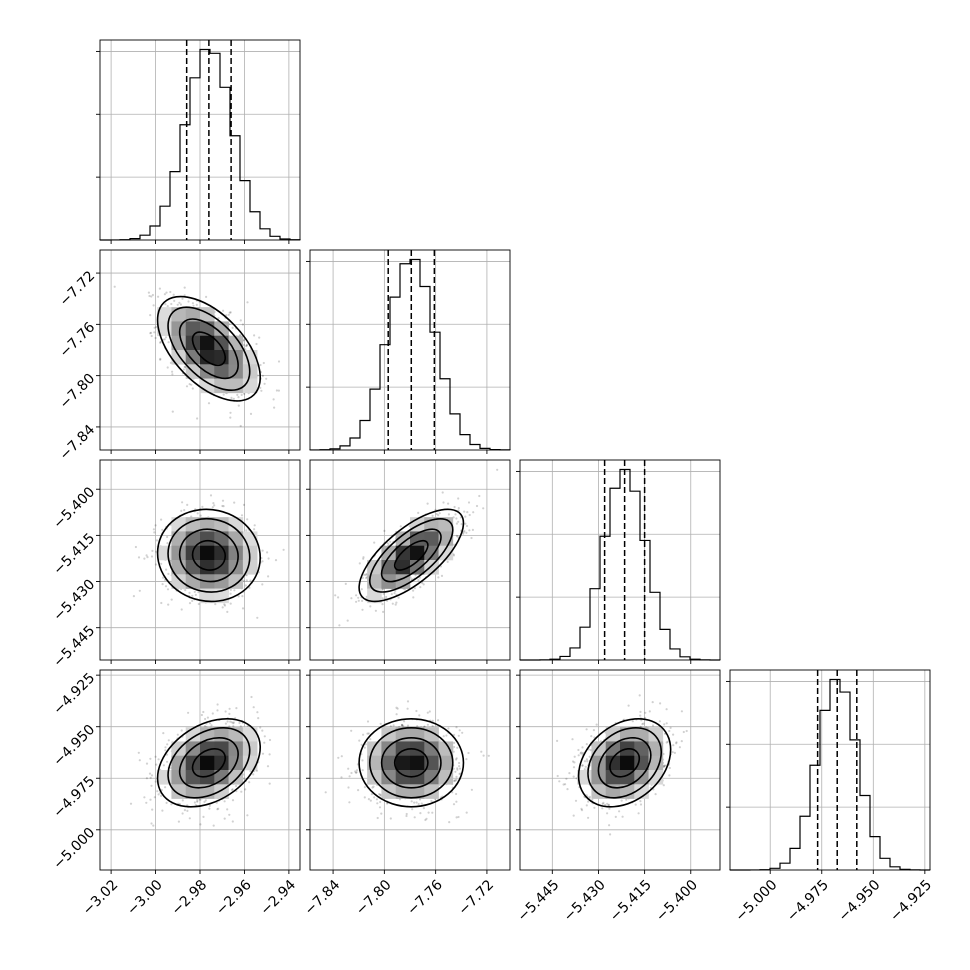 The height and width of the screenshot is (970, 970). What do you see at coordinates (74, 849) in the screenshot?
I see `y-tick-label-p4: −5.000` at bounding box center [74, 849].